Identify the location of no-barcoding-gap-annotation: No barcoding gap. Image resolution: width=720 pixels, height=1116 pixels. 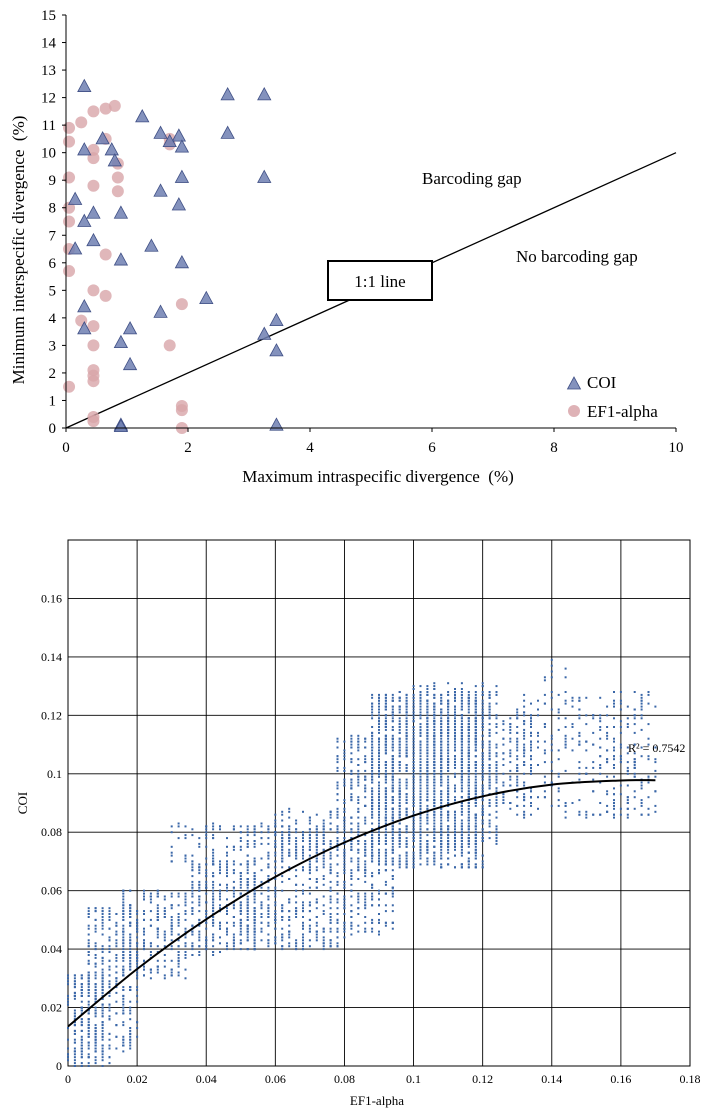
(577, 256).